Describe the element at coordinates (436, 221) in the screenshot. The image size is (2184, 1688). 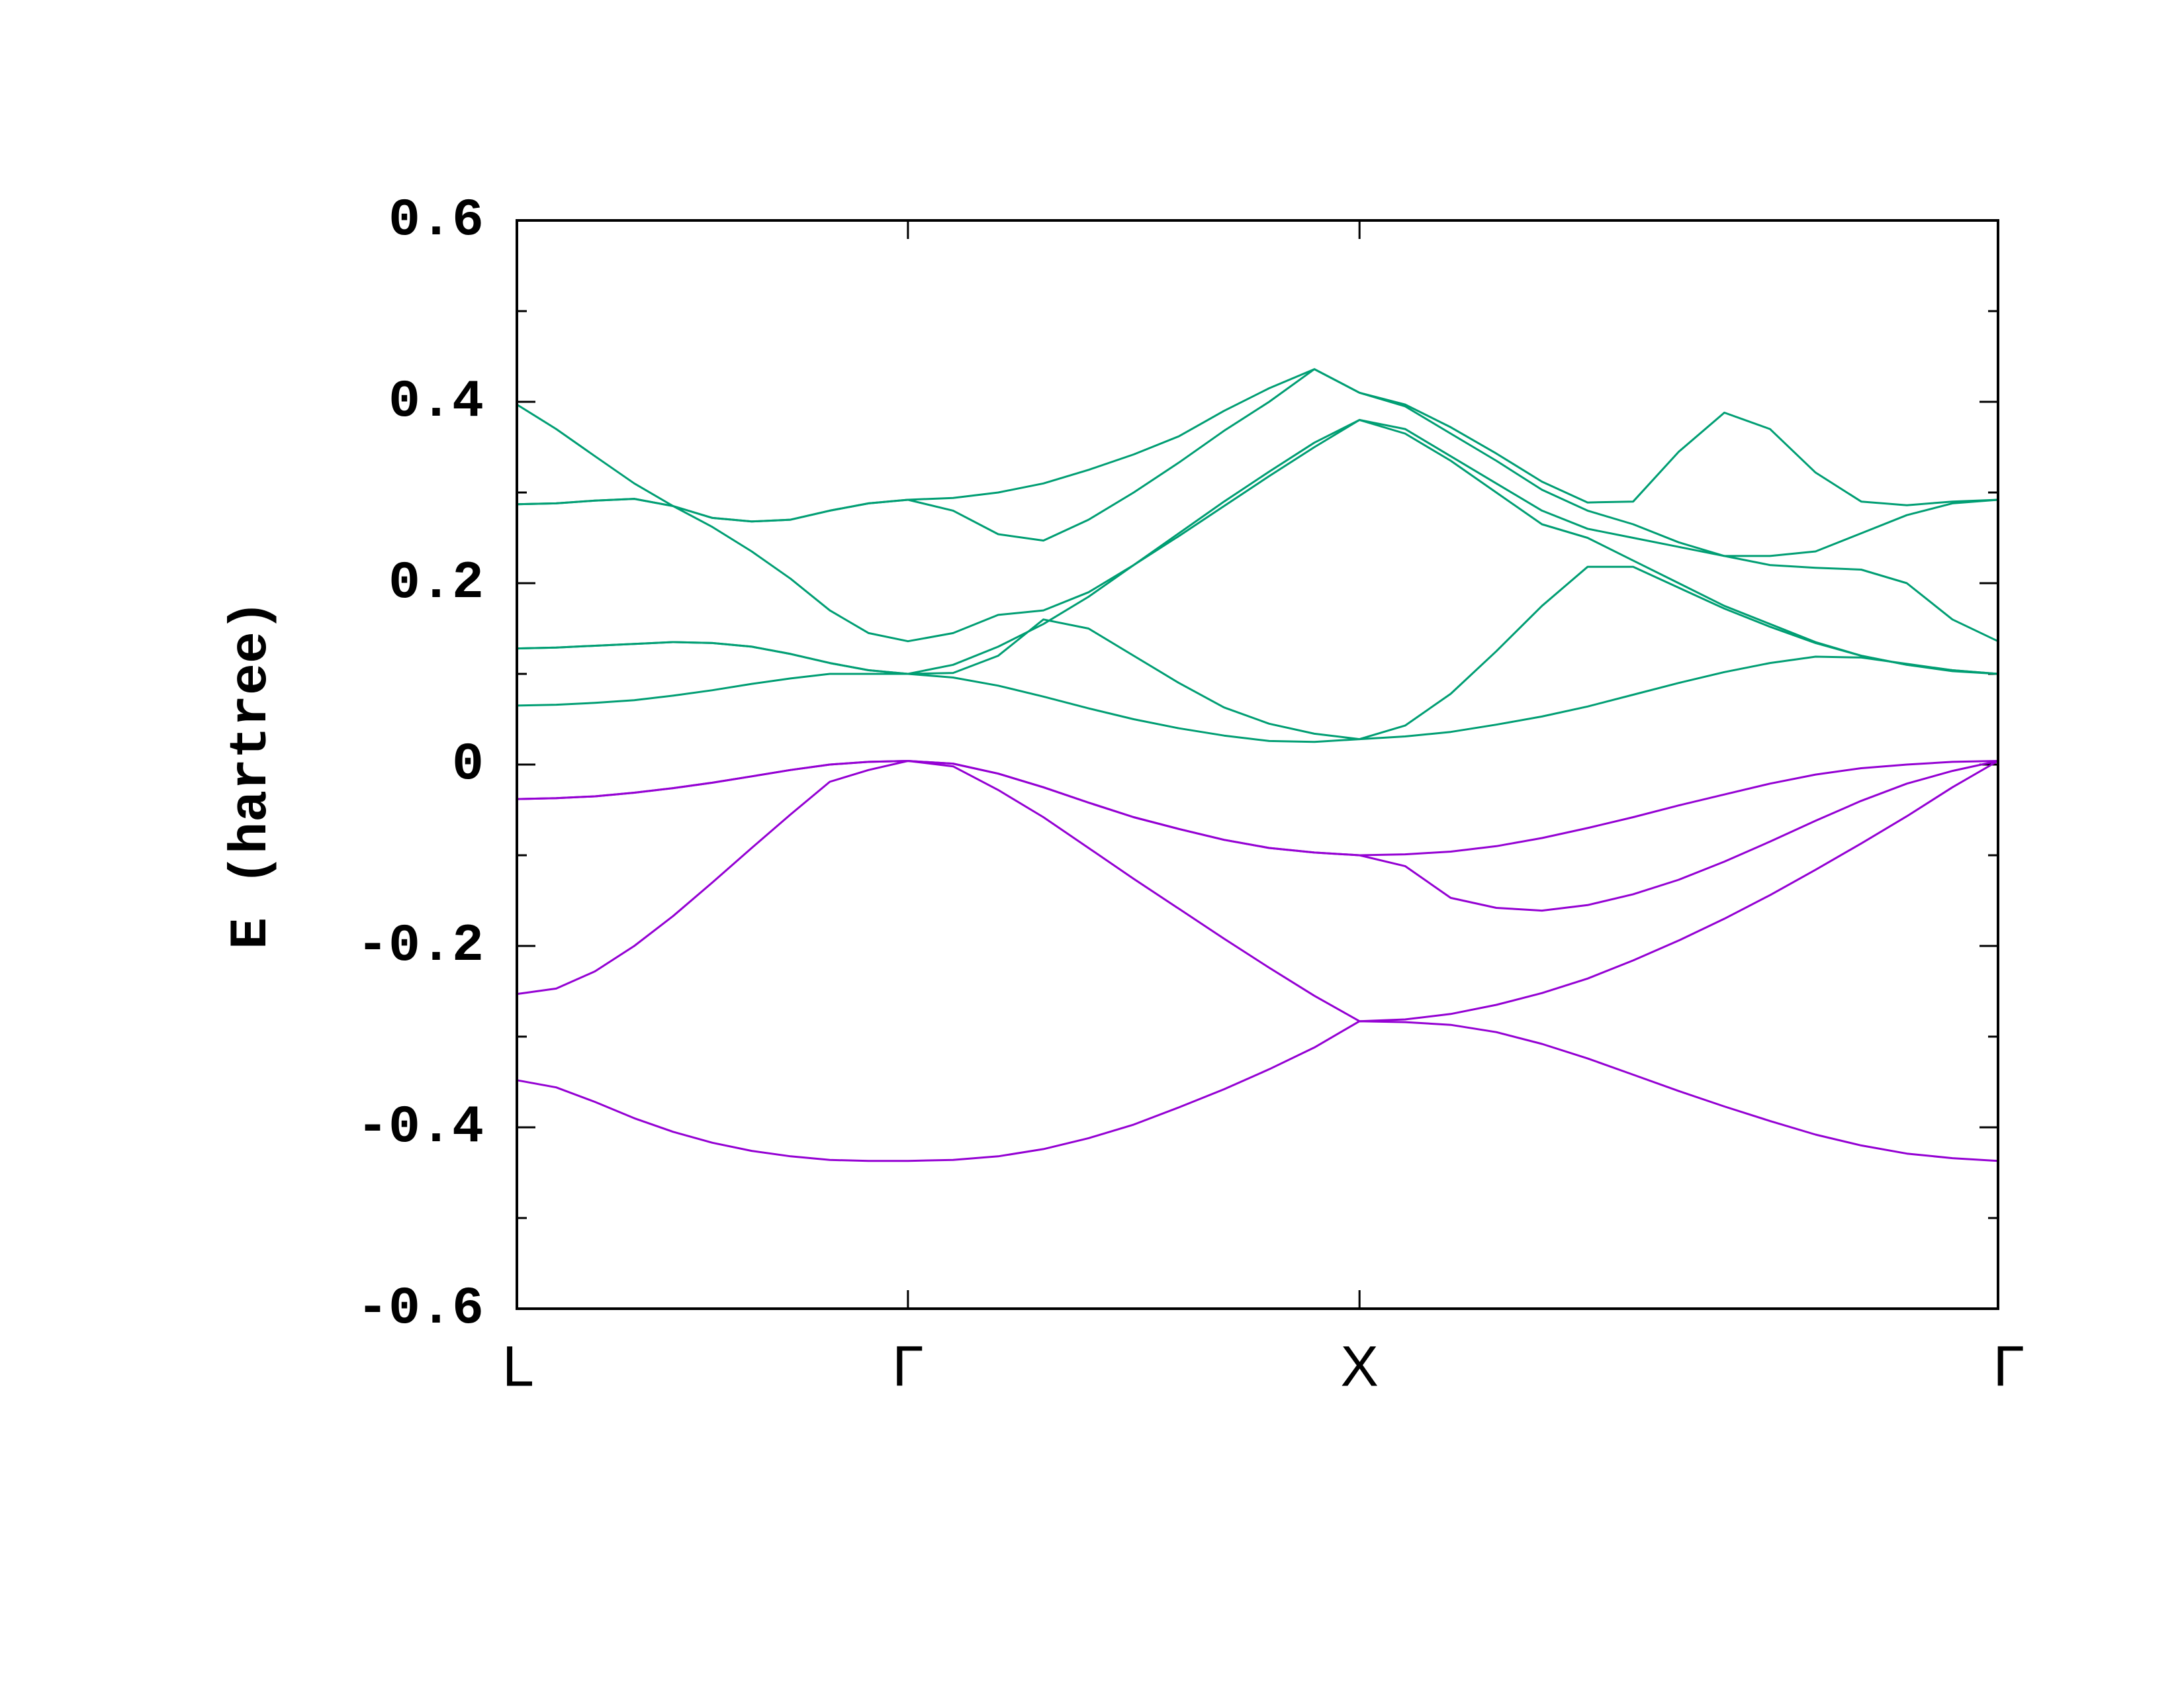
I see `y-tick-label: 0.6` at that location.